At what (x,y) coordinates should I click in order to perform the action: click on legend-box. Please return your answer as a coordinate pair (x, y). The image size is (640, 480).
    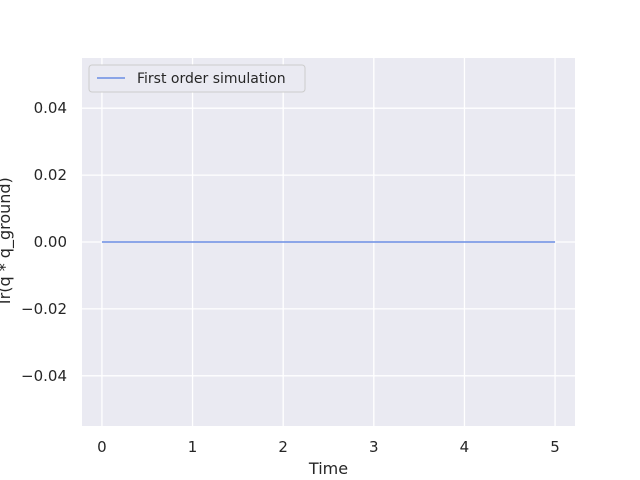
    Looking at the image, I should click on (197, 78).